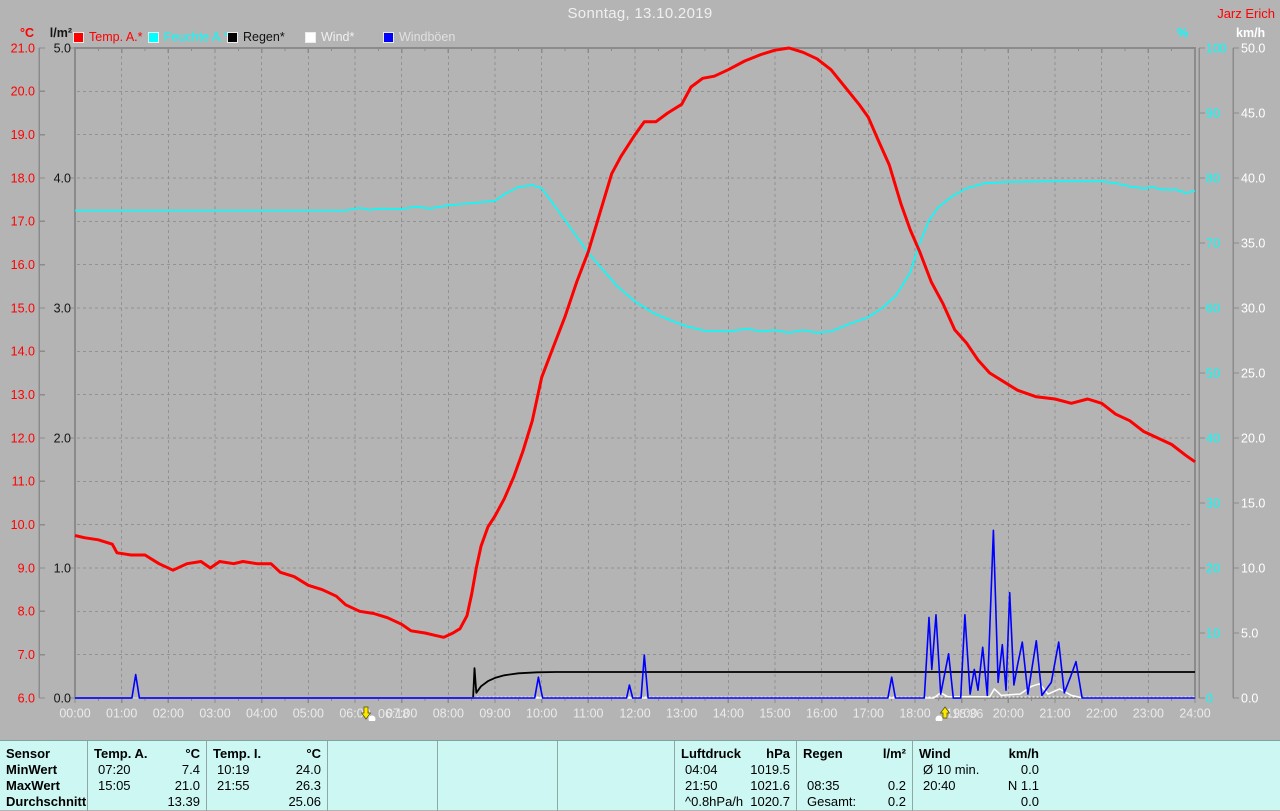 The height and width of the screenshot is (811, 1280). I want to click on temp-tick-label: 7.0, so click(26, 655).